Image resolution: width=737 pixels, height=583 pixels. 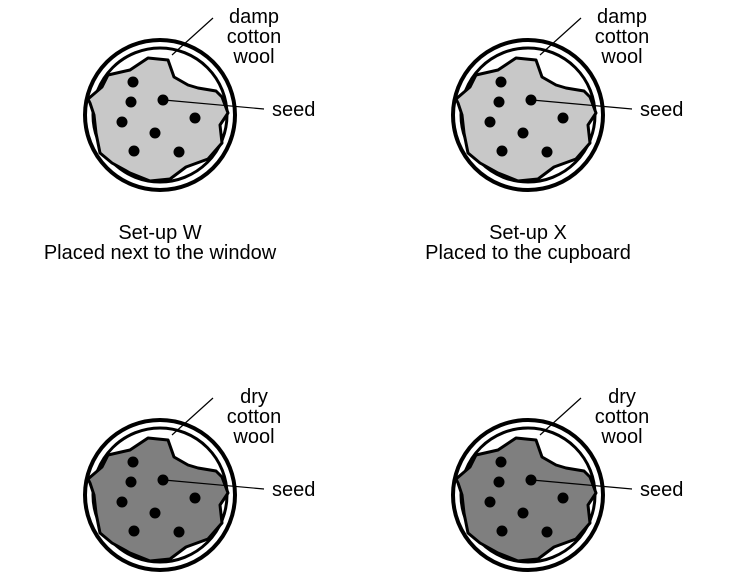 I want to click on setup-placement: Placed next to the window, so click(x=160, y=253).